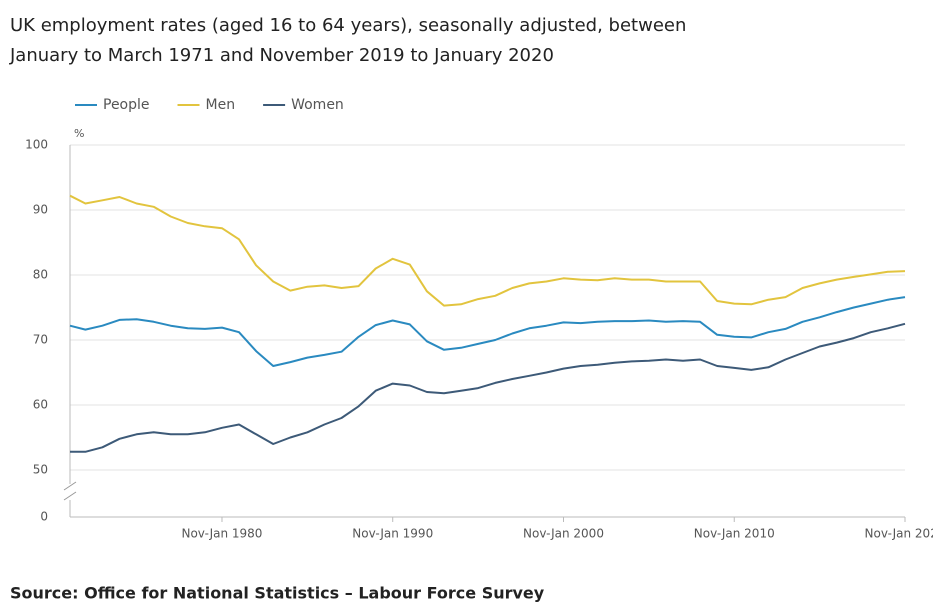  I want to click on y-tick-label: 0, so click(44, 517).